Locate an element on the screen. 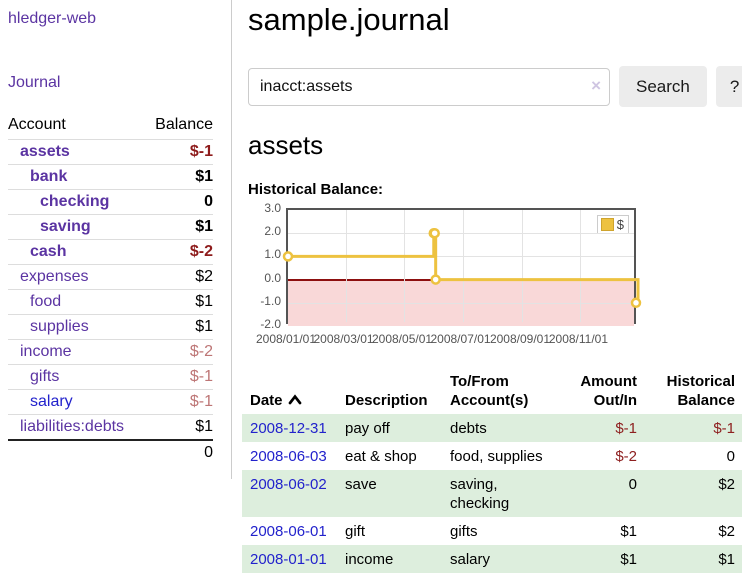 This screenshot has width=742, height=582. legend-label: $ is located at coordinates (620, 224).